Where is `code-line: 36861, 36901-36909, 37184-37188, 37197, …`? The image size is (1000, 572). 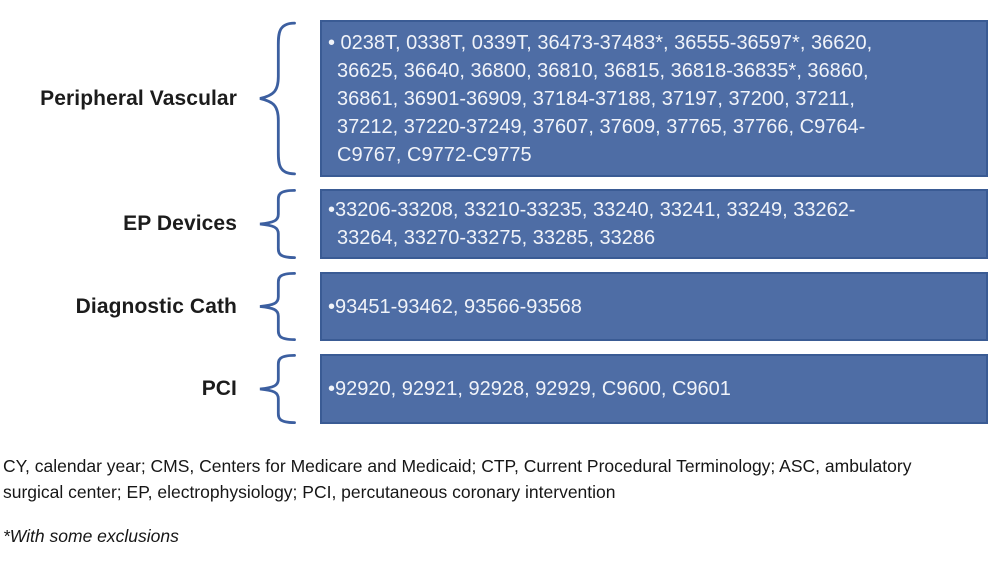 code-line: 36861, 36901-36909, 37184-37188, 37197, … is located at coordinates (596, 98).